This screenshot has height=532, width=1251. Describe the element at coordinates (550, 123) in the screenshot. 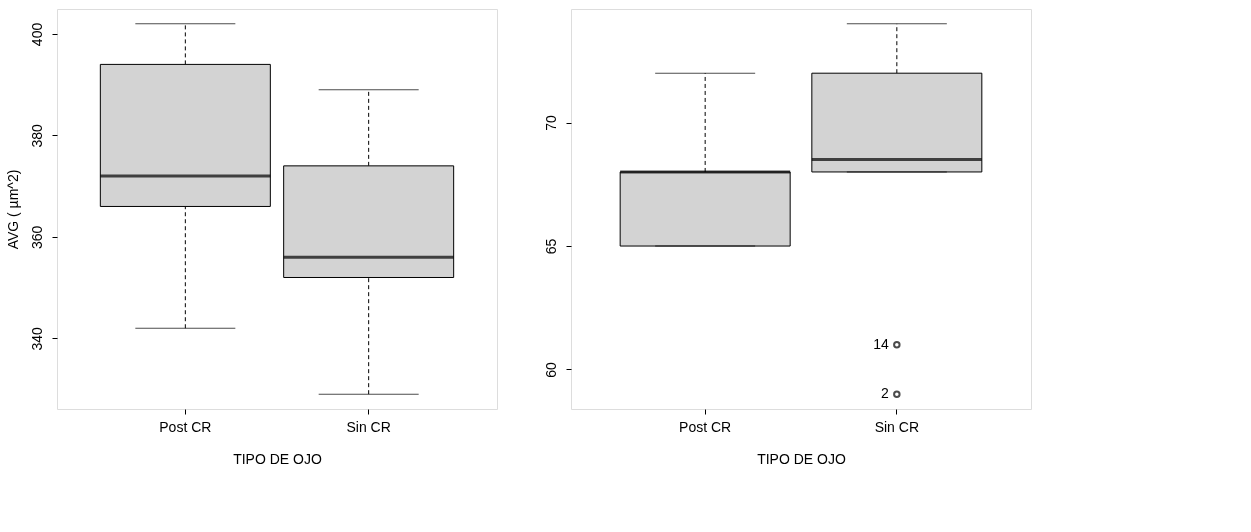

I see `y-tick-label: 70` at that location.